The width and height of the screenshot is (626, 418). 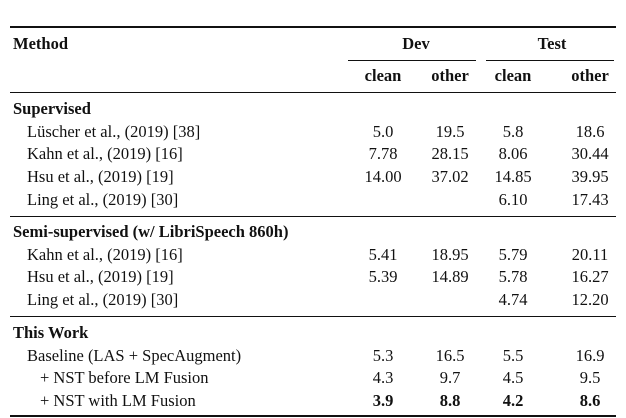 What do you see at coordinates (313, 109) in the screenshot?
I see `section-title: Supervised` at bounding box center [313, 109].